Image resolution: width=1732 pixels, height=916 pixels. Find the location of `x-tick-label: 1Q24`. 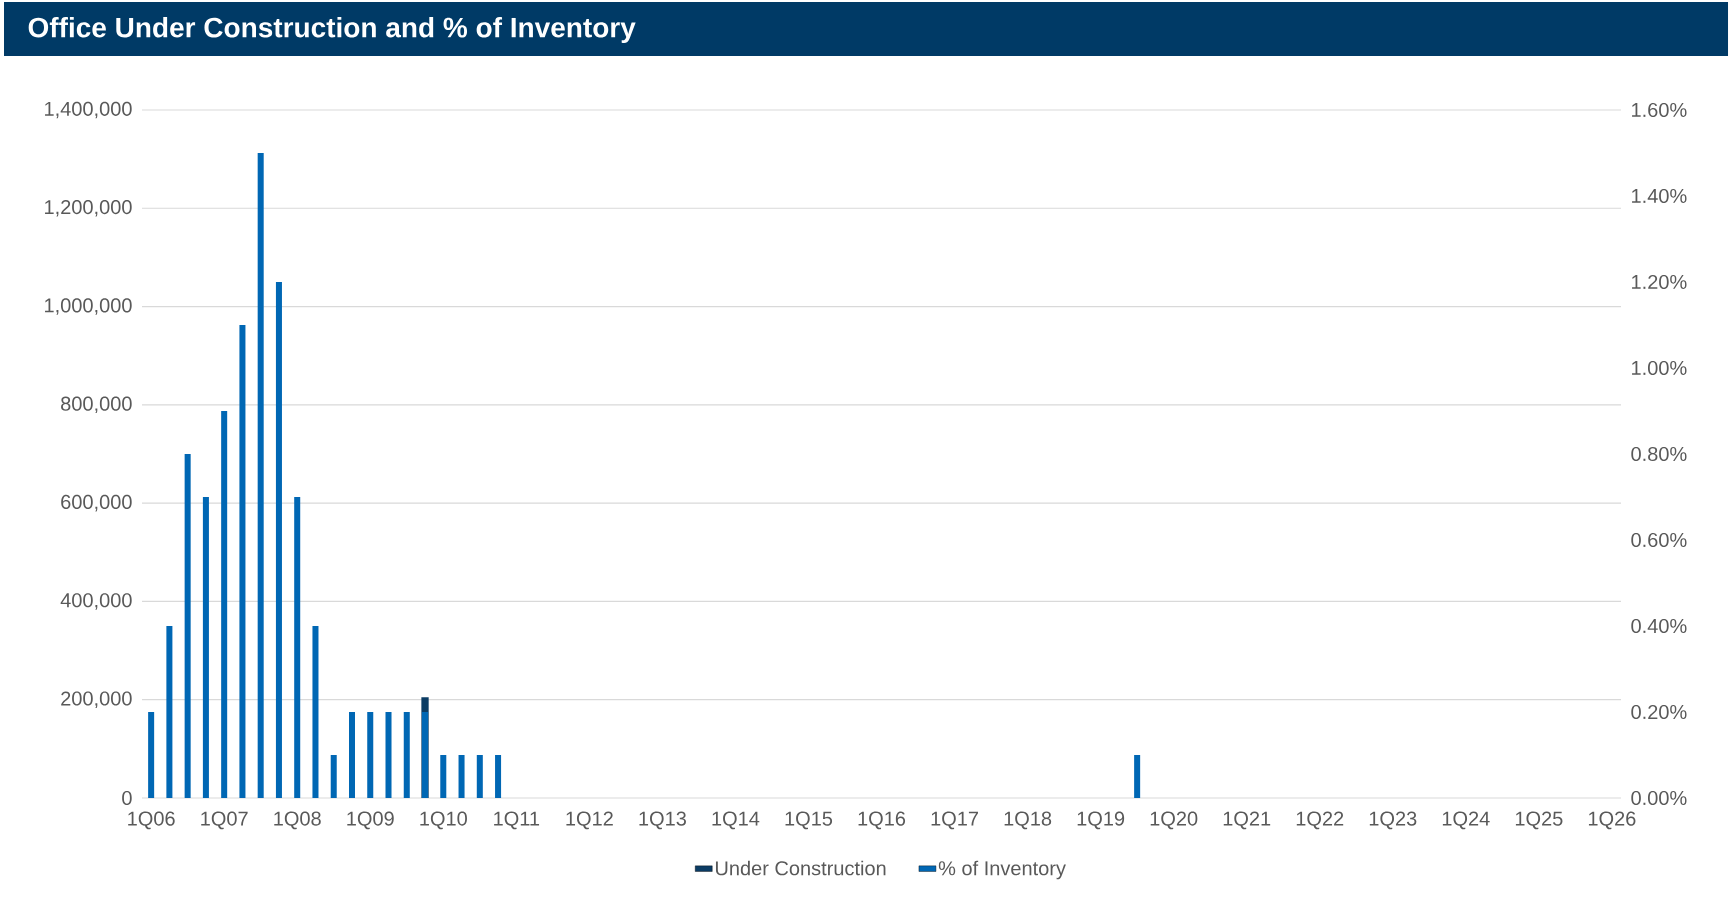

x-tick-label: 1Q24 is located at coordinates (1466, 820).